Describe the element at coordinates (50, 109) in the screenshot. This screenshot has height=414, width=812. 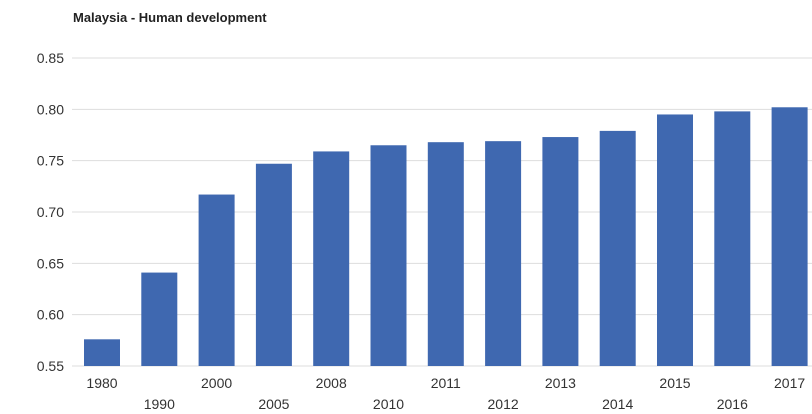
I see `y-tick-label: 0.80` at that location.